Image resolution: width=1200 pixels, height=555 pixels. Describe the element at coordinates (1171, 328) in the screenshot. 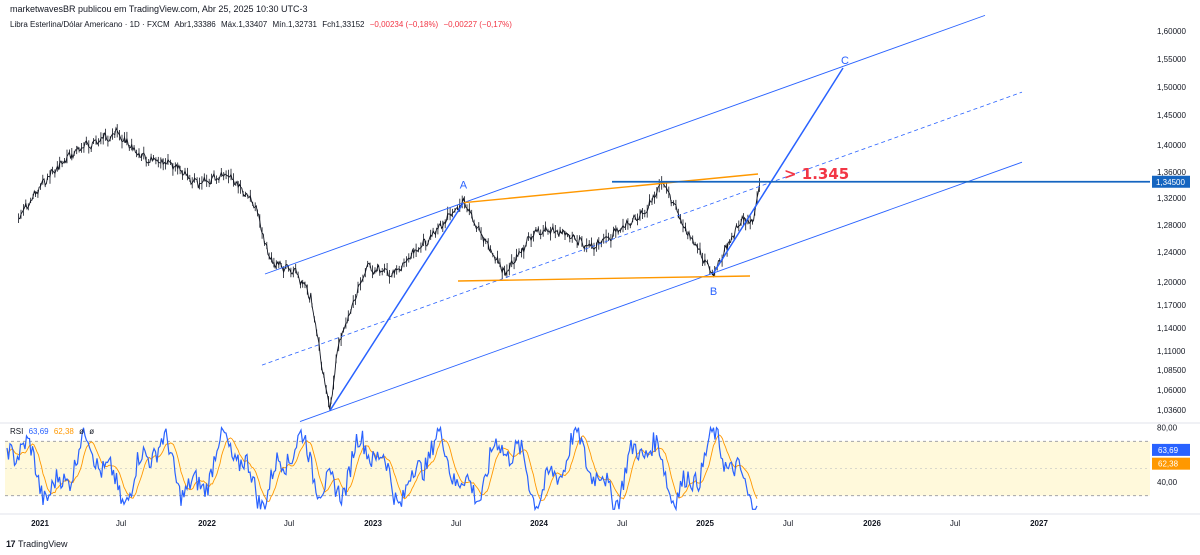

I see `price-tick-label: 1,14000` at that location.